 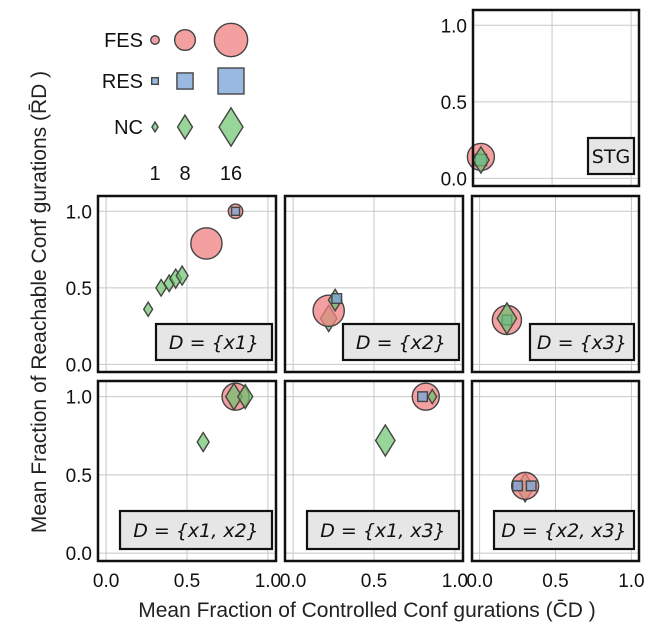 I want to click on panel-x1: 0.0 0.5 1.0 D = {x1}, so click(x=172, y=285).